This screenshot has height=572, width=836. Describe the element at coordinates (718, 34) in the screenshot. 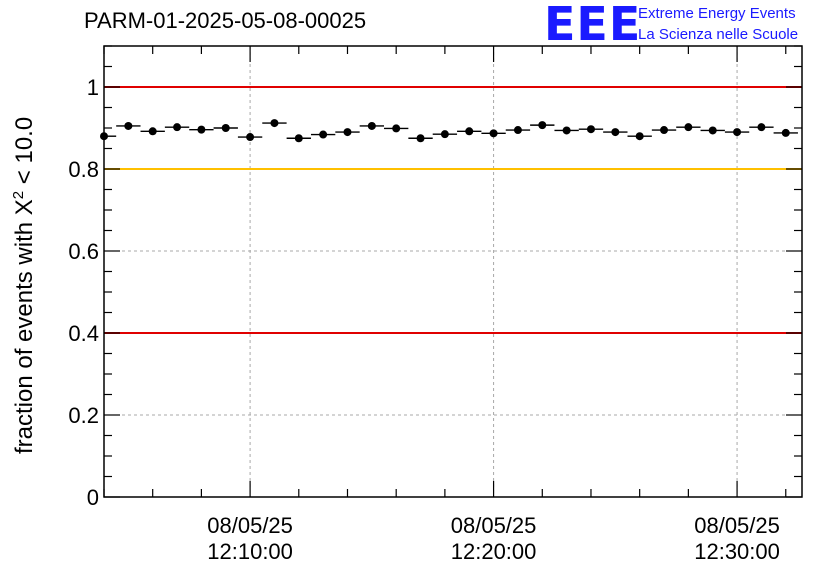

I see `eee-logo-line2: La Scienza nelle Scuole` at that location.